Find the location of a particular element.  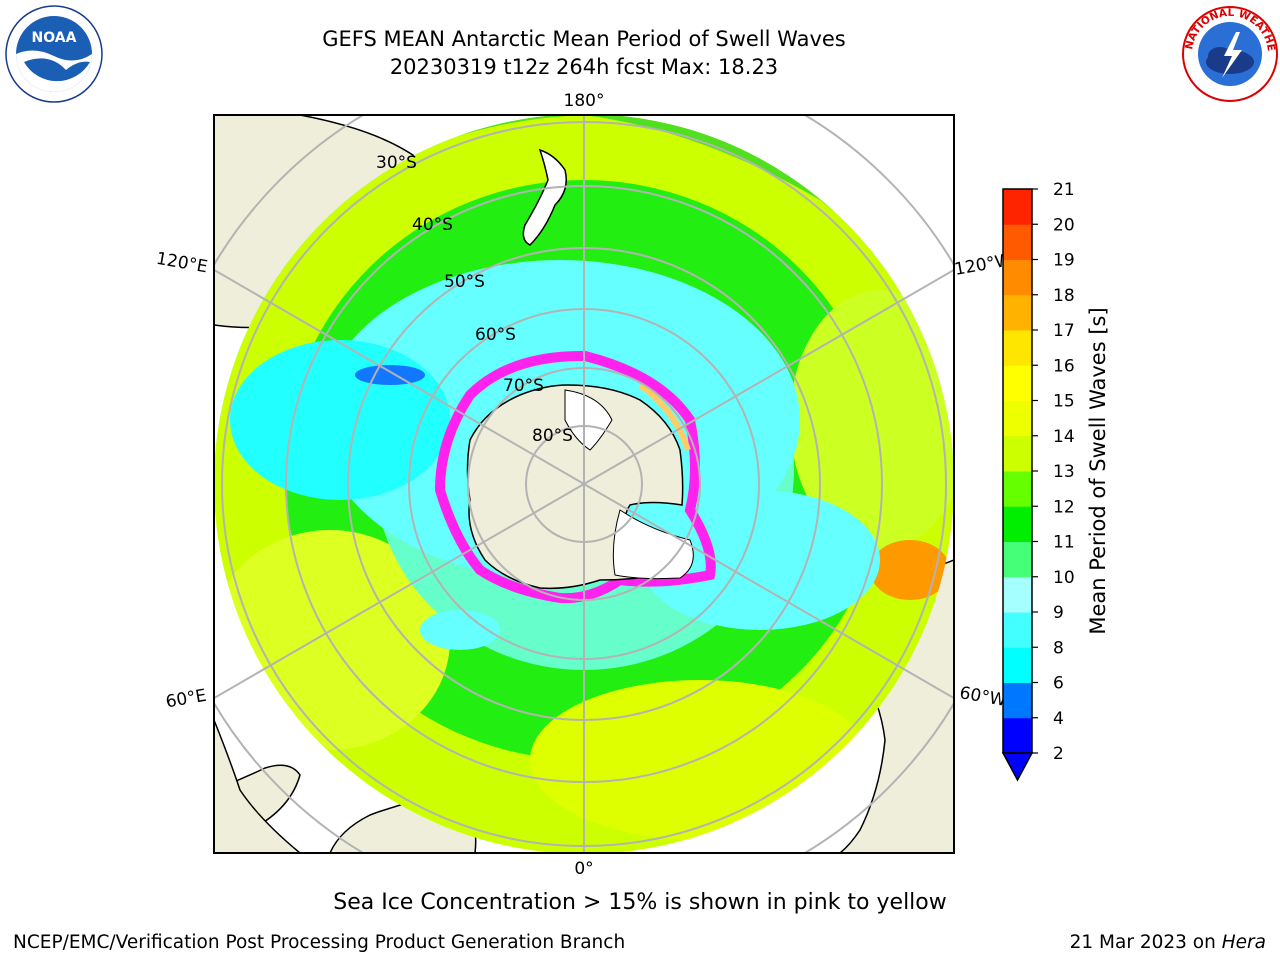

lon-label-120e: 120°E is located at coordinates (182, 263).